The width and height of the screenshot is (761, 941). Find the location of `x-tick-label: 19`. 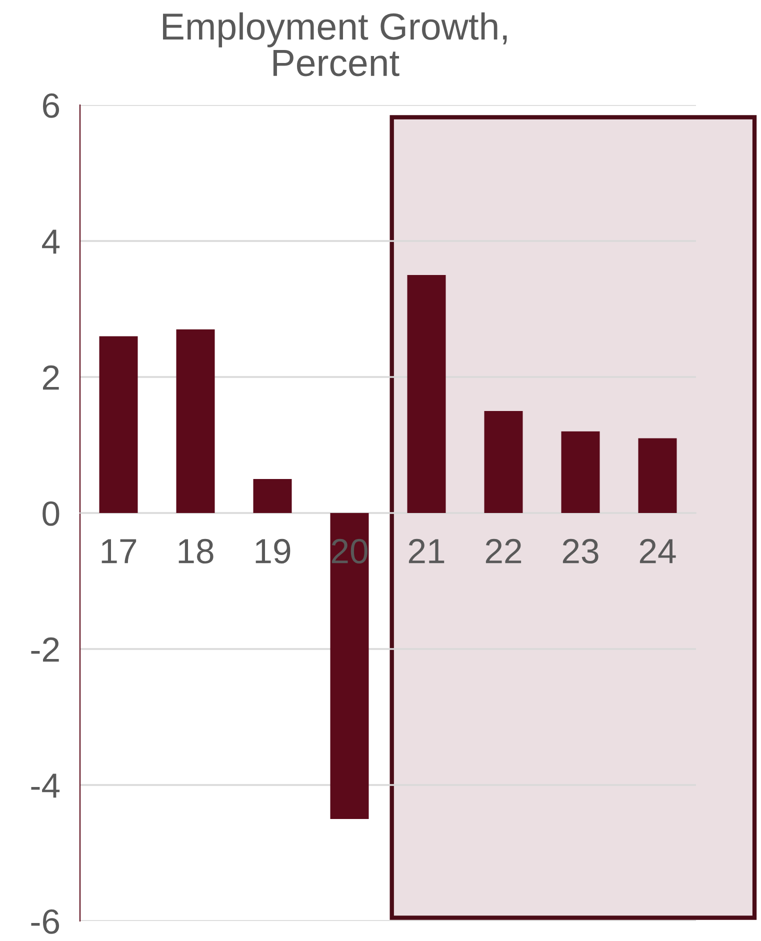

x-tick-label: 19 is located at coordinates (273, 551).